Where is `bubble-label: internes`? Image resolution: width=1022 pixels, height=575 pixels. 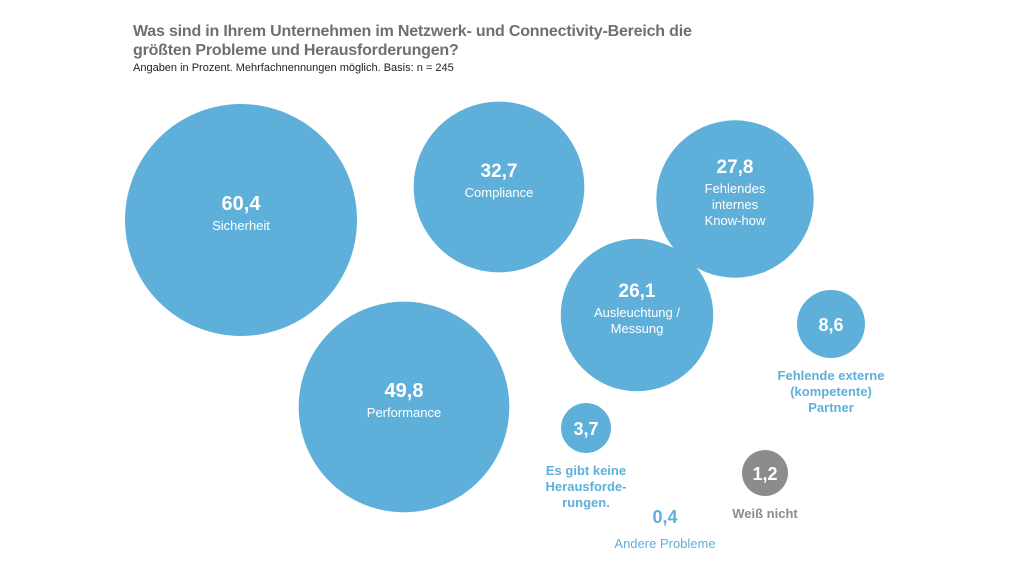 bubble-label: internes is located at coordinates (735, 204).